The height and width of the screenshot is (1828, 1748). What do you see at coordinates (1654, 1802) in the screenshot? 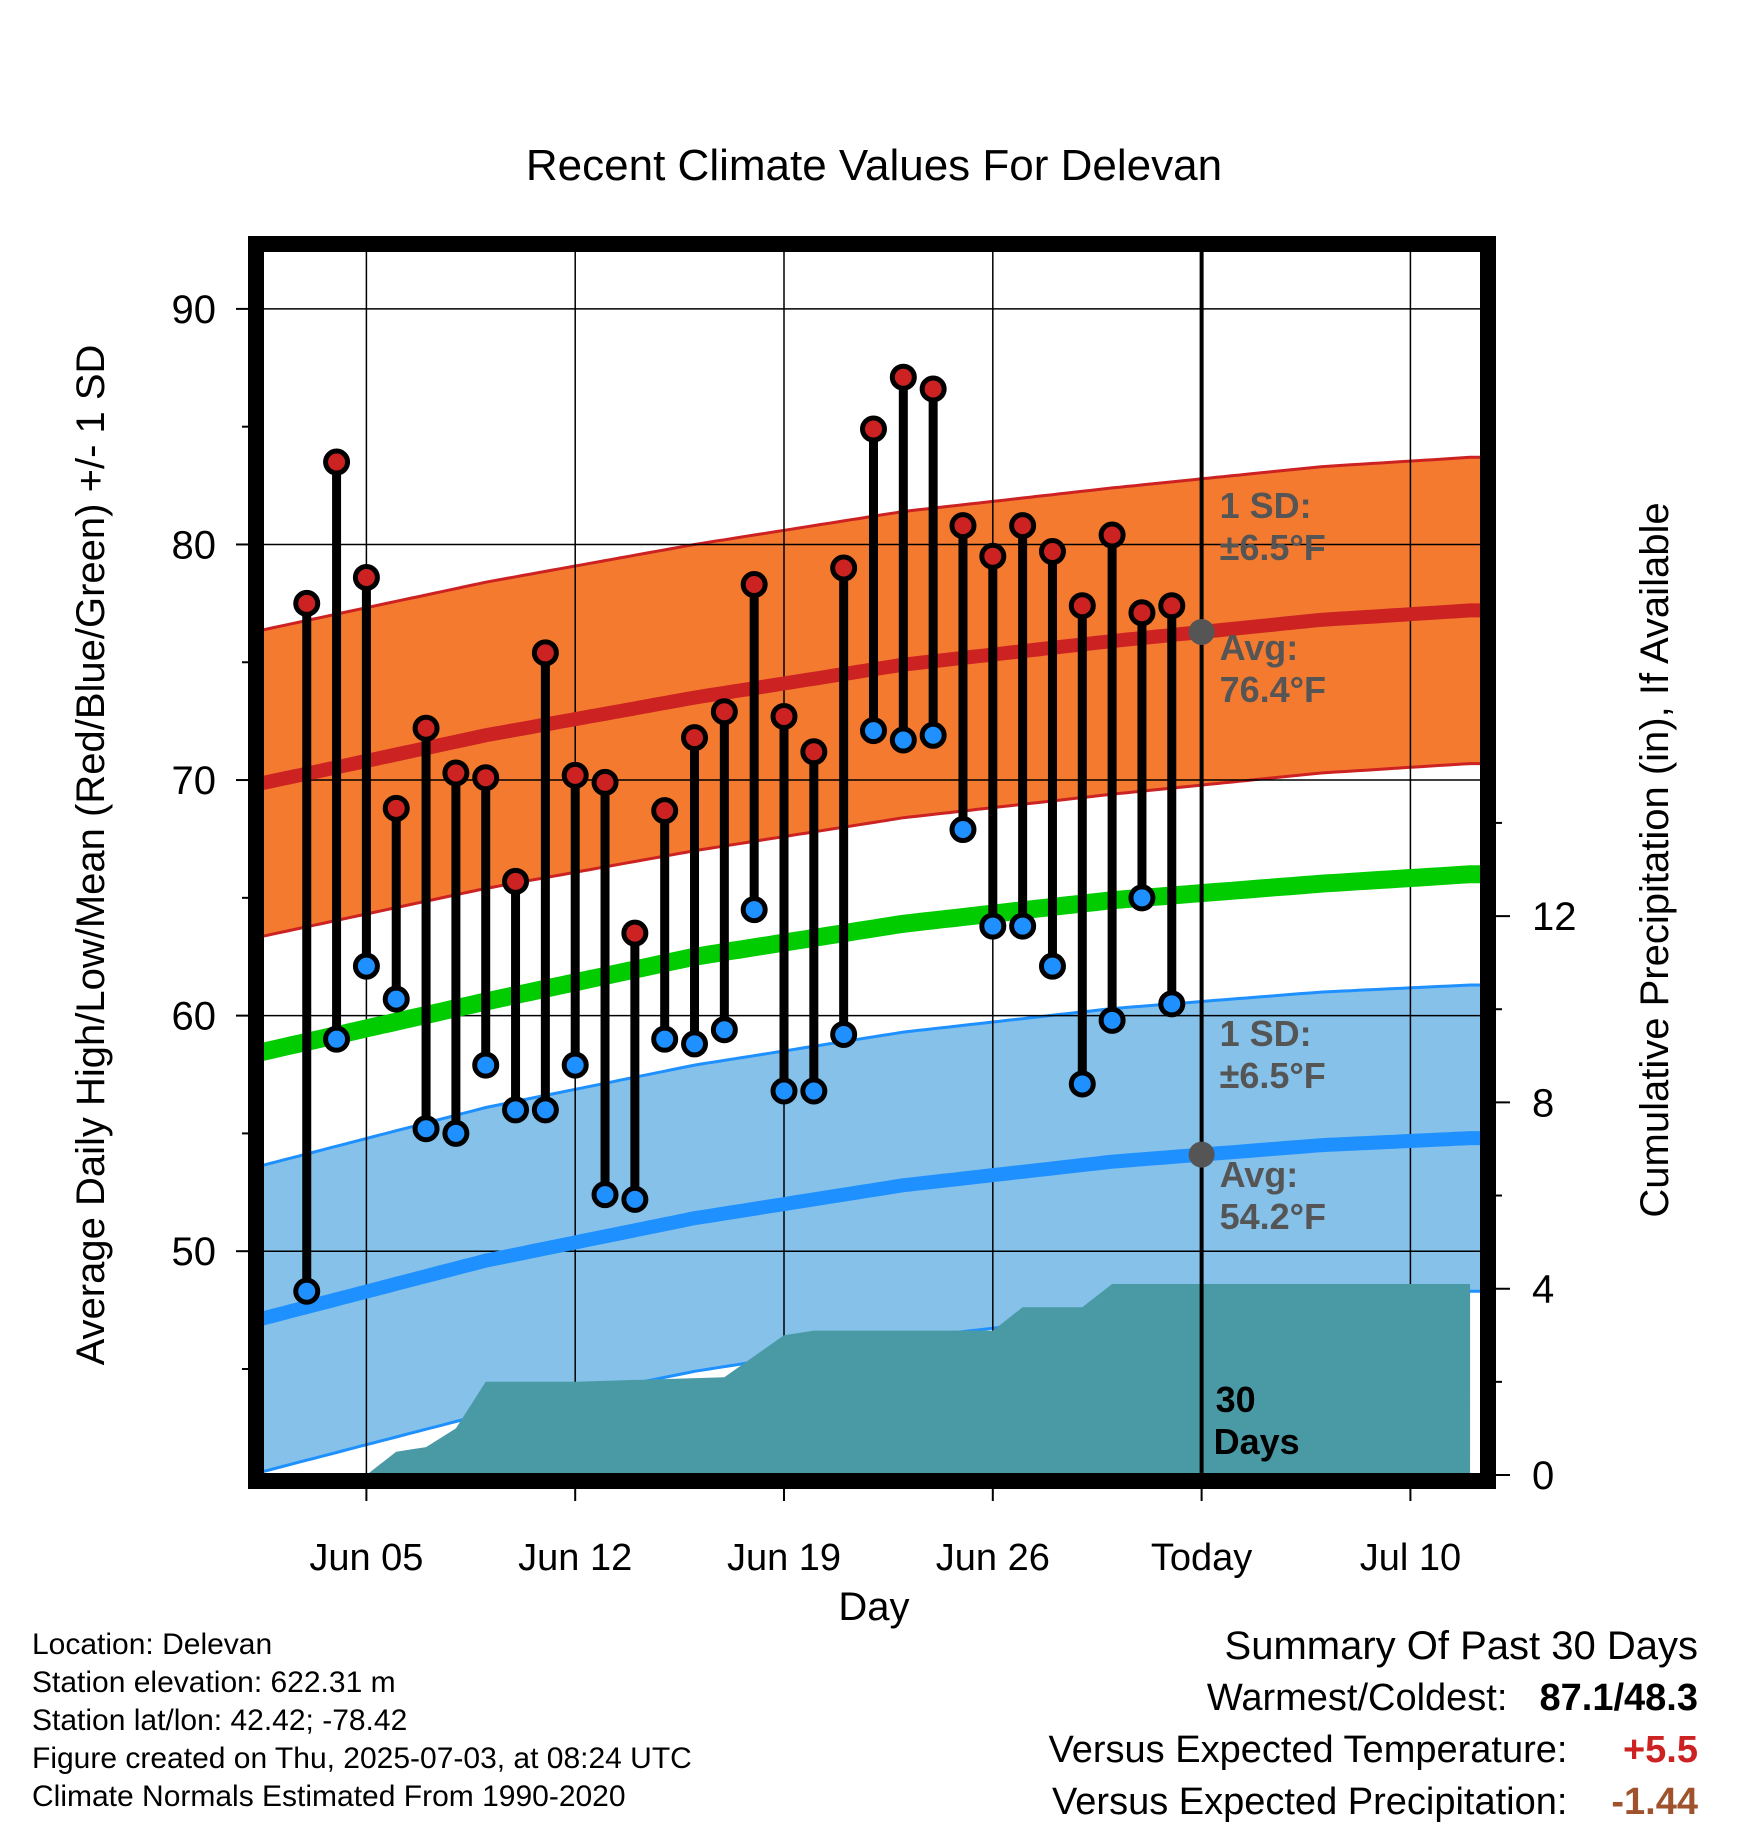
I see `precip-value: -1.44` at bounding box center [1654, 1802].